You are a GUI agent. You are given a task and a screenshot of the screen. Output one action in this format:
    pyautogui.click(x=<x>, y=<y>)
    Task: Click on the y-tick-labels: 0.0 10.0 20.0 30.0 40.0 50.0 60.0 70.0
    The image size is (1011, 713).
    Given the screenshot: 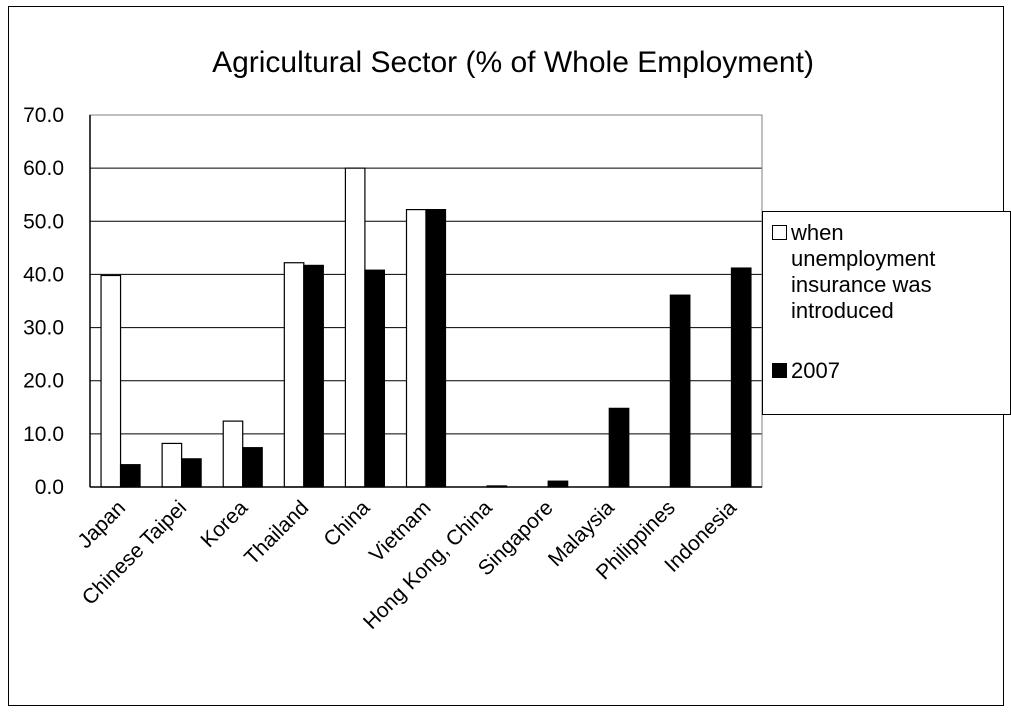 What is the action you would take?
    pyautogui.click(x=43, y=301)
    